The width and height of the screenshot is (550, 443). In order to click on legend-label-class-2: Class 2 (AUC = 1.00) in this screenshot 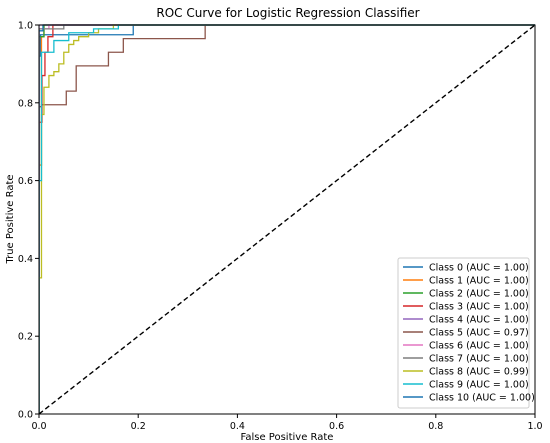, I will do `click(479, 294)`.